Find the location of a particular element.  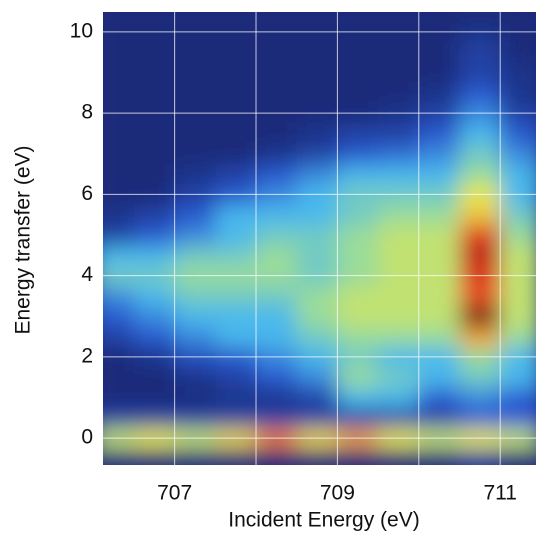

y-tick-label: 4 is located at coordinates (87, 274).